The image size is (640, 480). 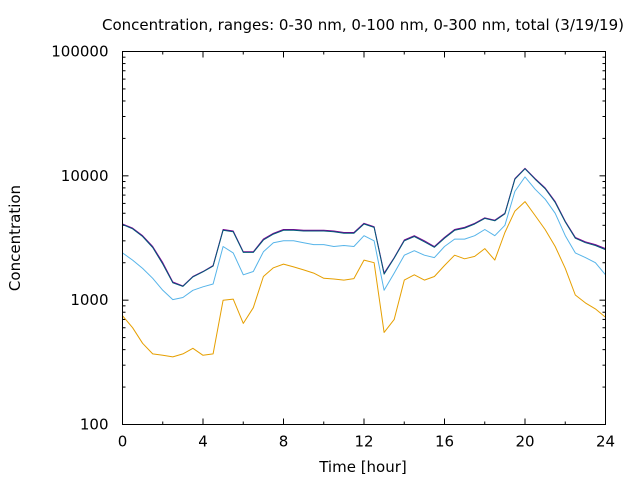 I want to click on x-tick-label: 16, so click(x=444, y=442).